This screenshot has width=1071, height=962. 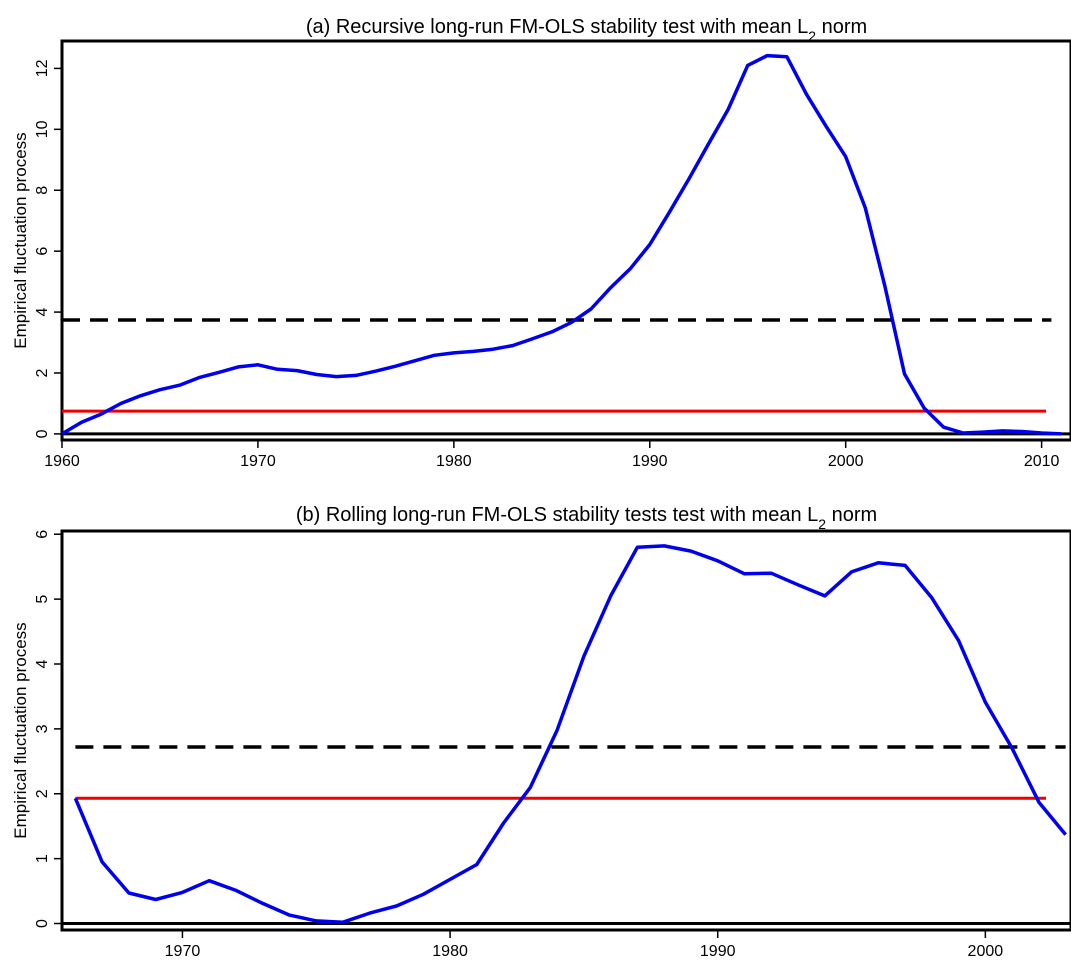 What do you see at coordinates (1042, 461) in the screenshot?
I see `x-tick-label: 2010` at bounding box center [1042, 461].